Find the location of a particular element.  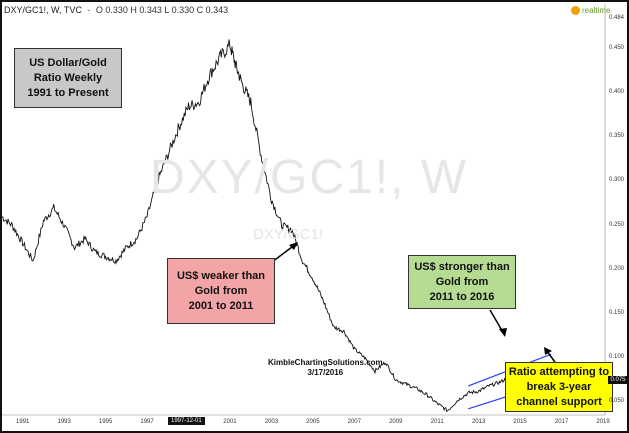

x-tick-label: 2017 is located at coordinates (561, 422).